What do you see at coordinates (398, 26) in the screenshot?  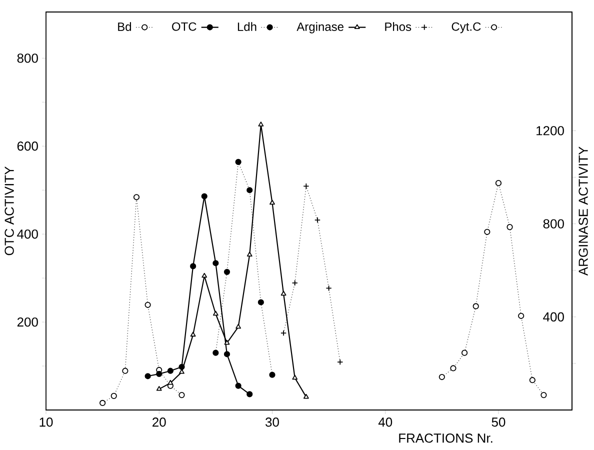 I see `legend-label: Phos` at bounding box center [398, 26].